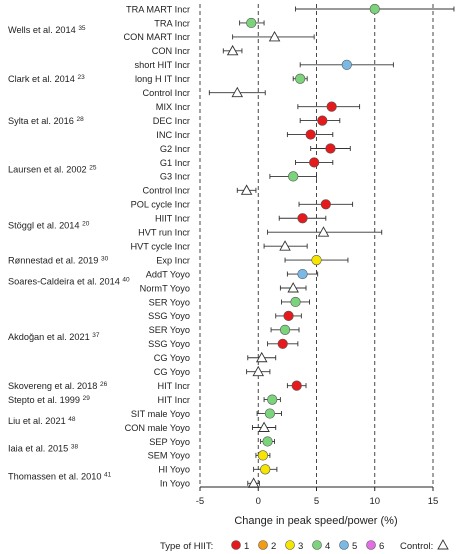 This screenshot has width=457, height=554. Describe the element at coordinates (173, 260) in the screenshot. I see `row-label: Exp Incr` at that location.